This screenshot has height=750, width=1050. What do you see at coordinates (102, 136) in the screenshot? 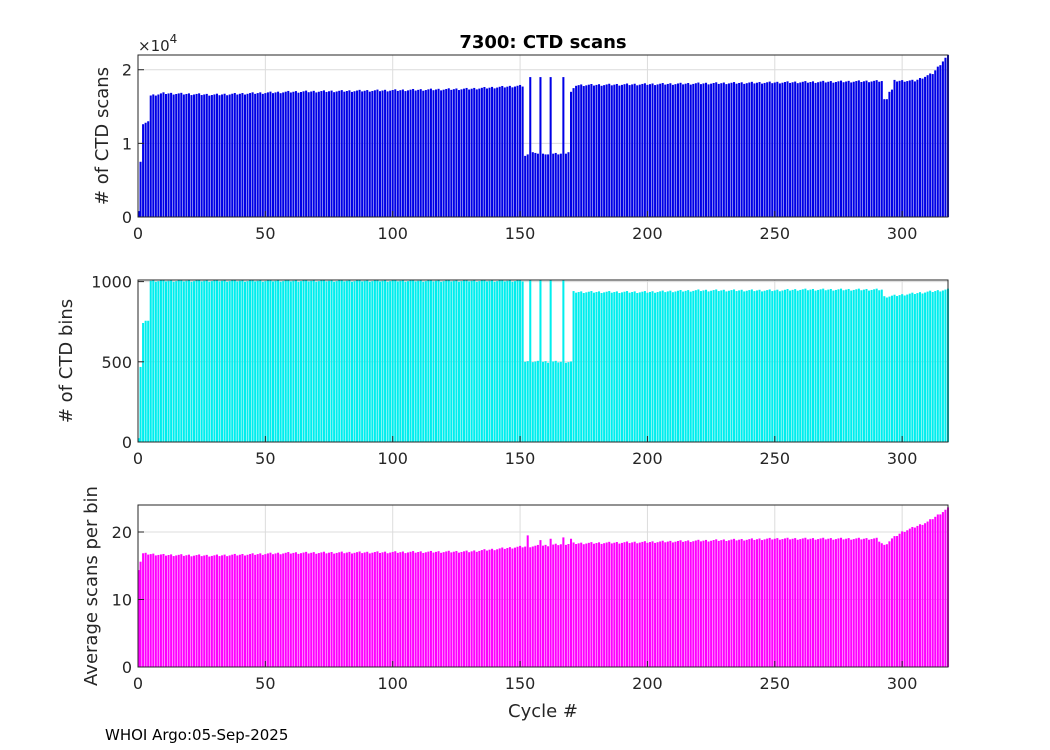
I see `y-axis-label: # of CTD scans` at bounding box center [102, 136].